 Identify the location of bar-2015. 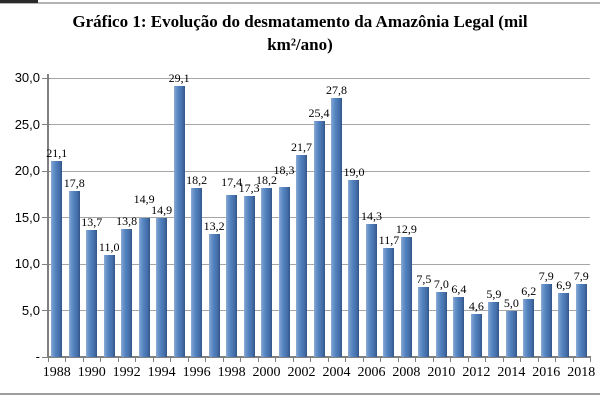
(529, 328).